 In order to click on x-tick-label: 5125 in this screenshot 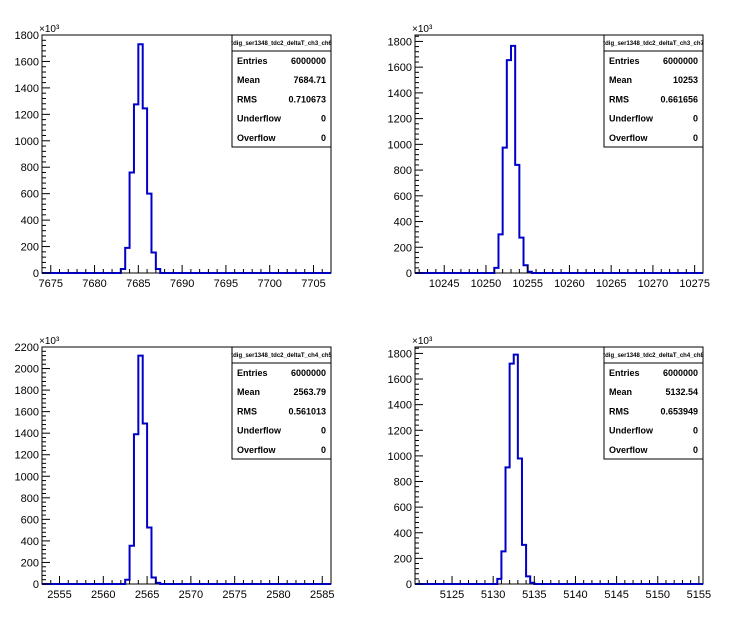, I will do `click(452, 595)`.